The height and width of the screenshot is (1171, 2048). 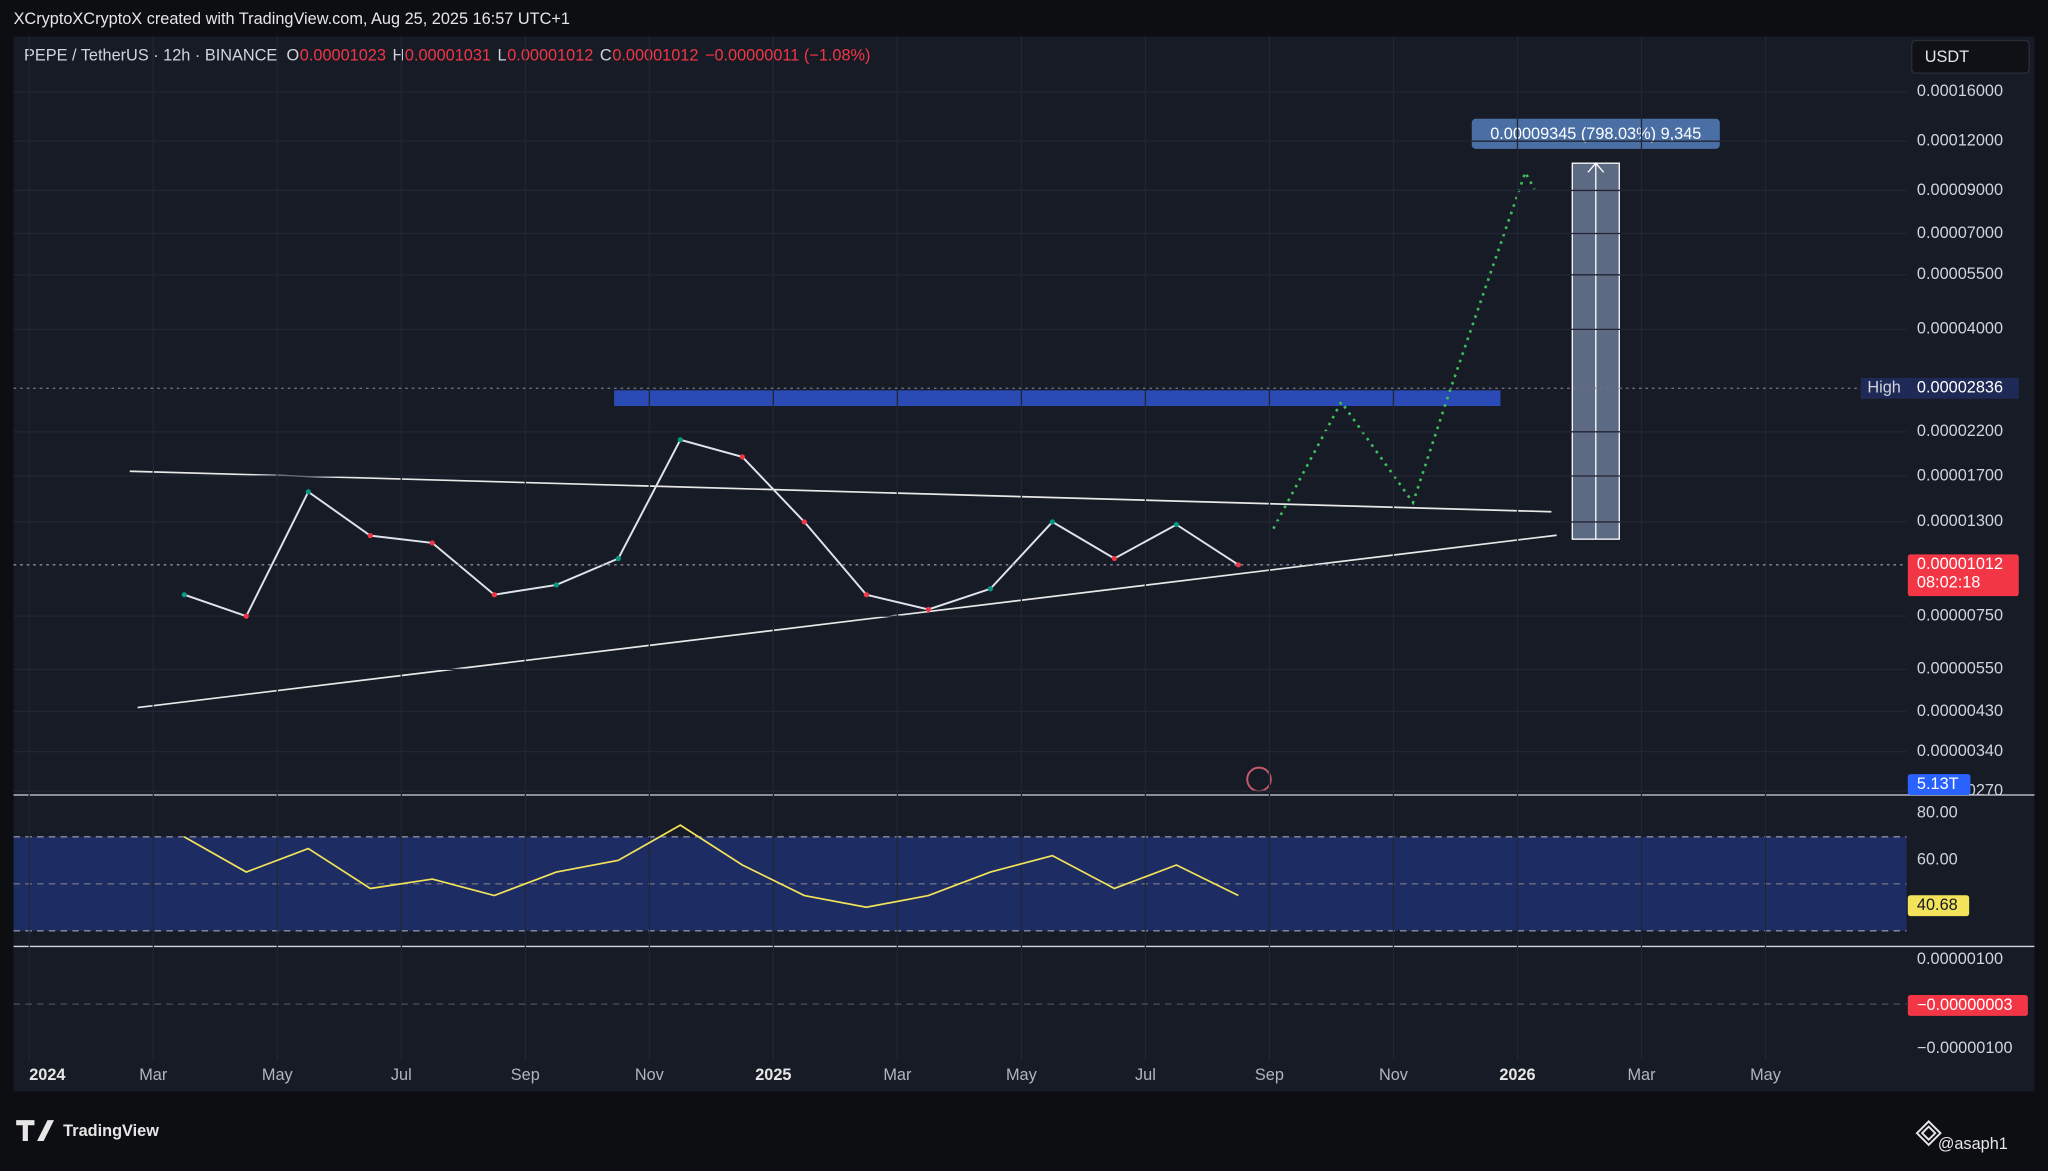 What do you see at coordinates (1960, 233) in the screenshot?
I see `y-tick-label: 0.00007000` at bounding box center [1960, 233].